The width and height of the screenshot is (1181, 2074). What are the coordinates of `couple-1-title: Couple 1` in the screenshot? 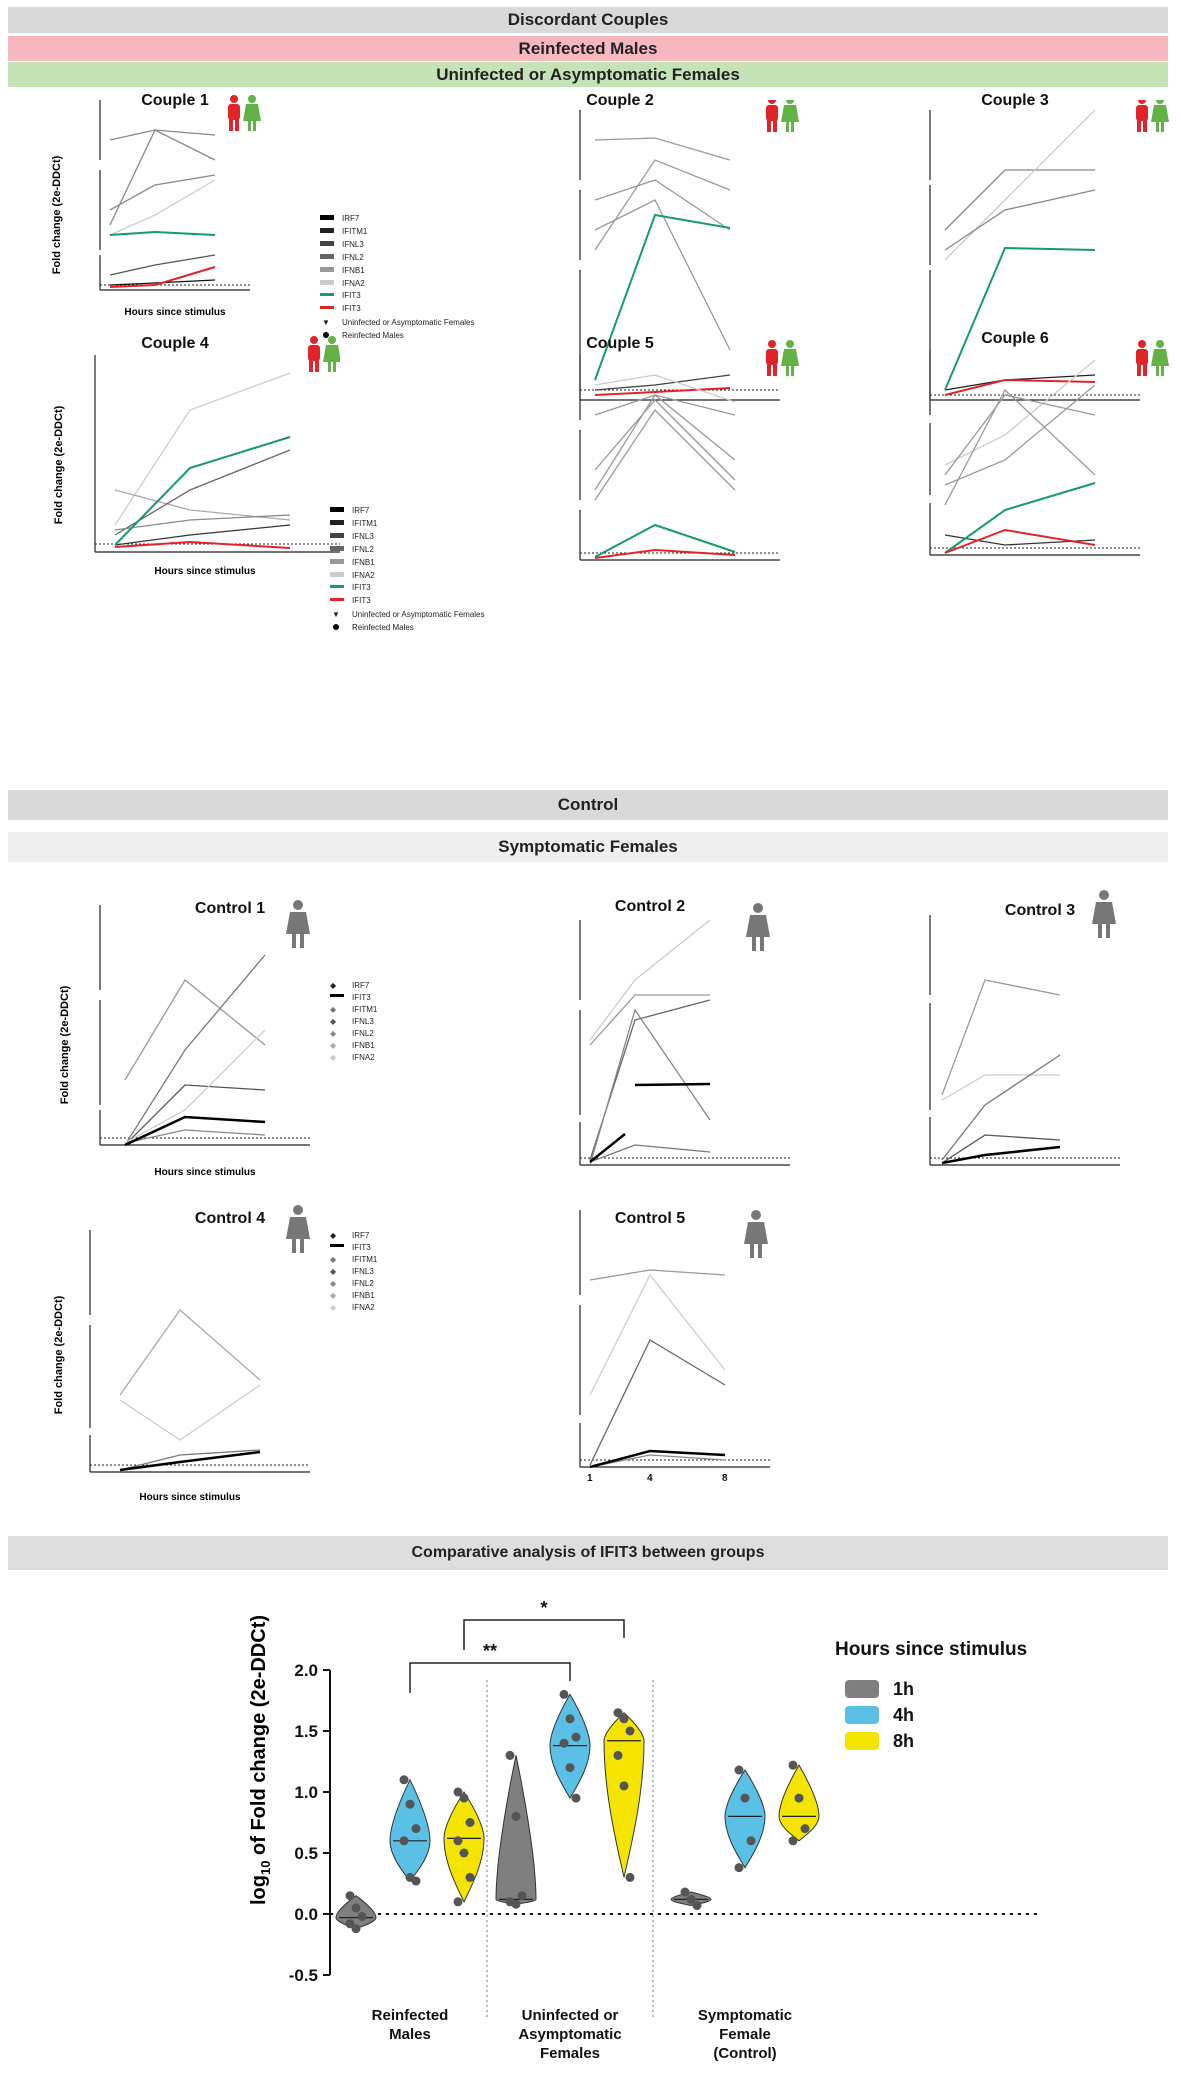 It's located at (175, 100).